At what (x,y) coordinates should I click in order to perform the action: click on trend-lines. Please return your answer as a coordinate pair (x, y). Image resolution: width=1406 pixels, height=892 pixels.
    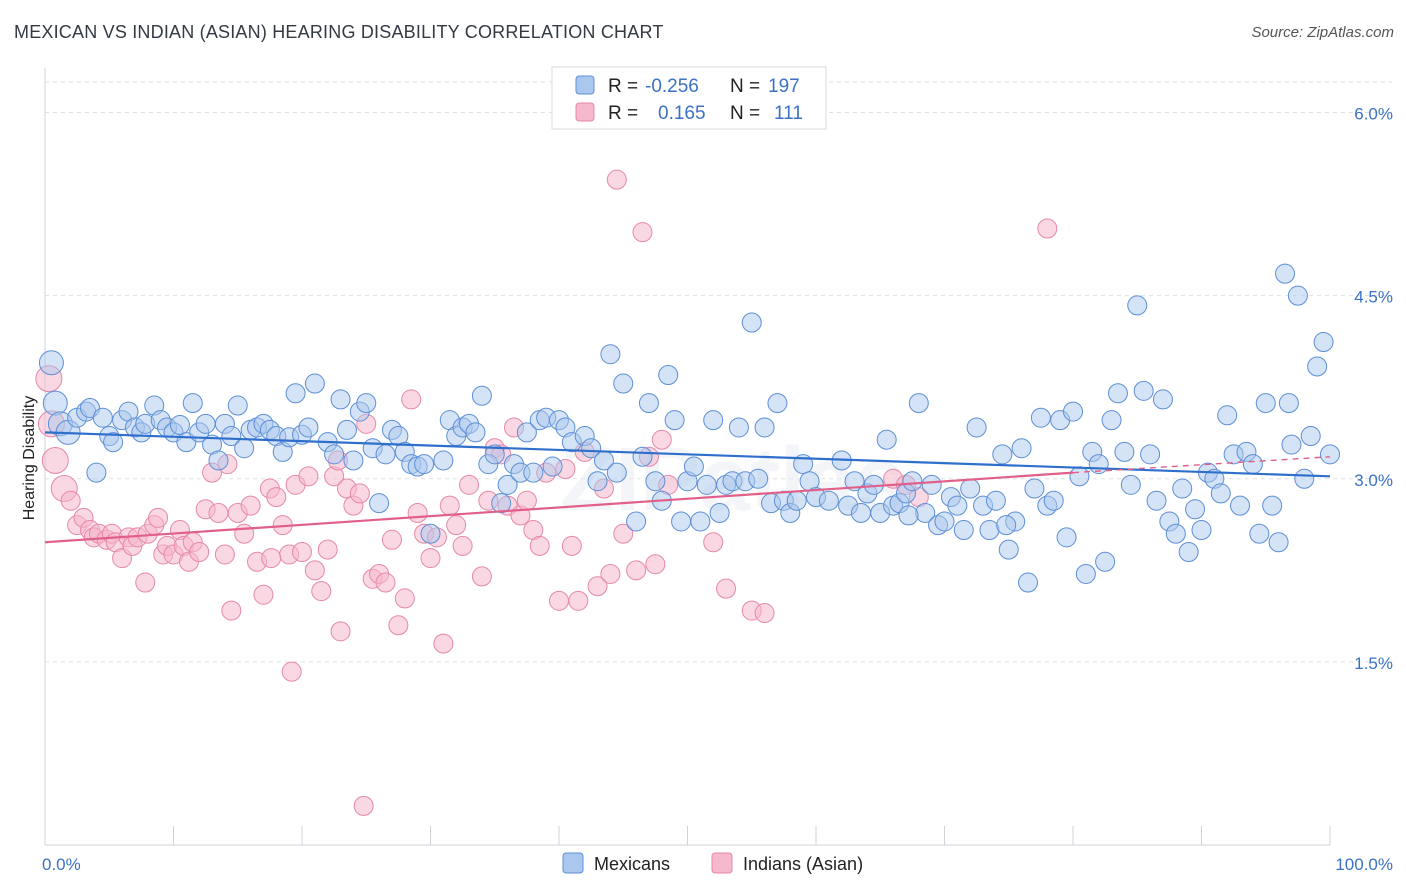
    Looking at the image, I should click on (687, 487).